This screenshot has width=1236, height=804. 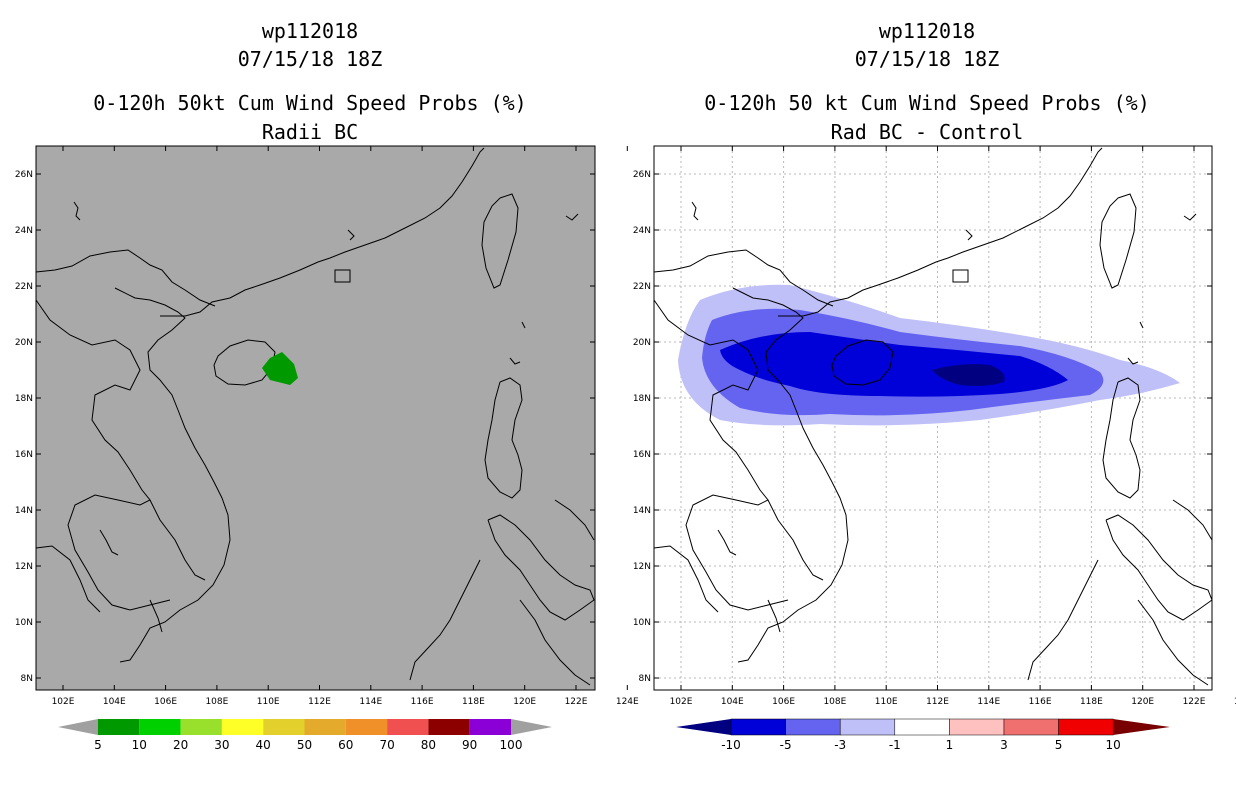 I want to click on right-colorbar: -10 -5 -3 -1 1 3 5 10, so click(x=923, y=735).